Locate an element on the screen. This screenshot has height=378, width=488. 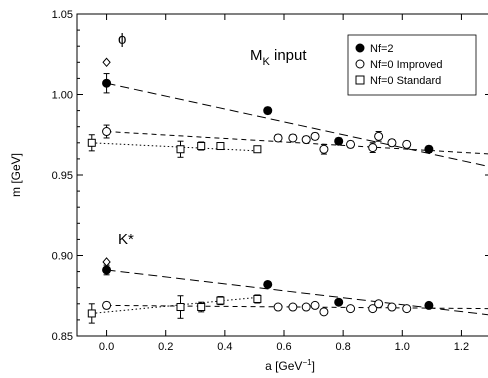
x-tick-label: 0.2 is located at coordinates (165, 347).